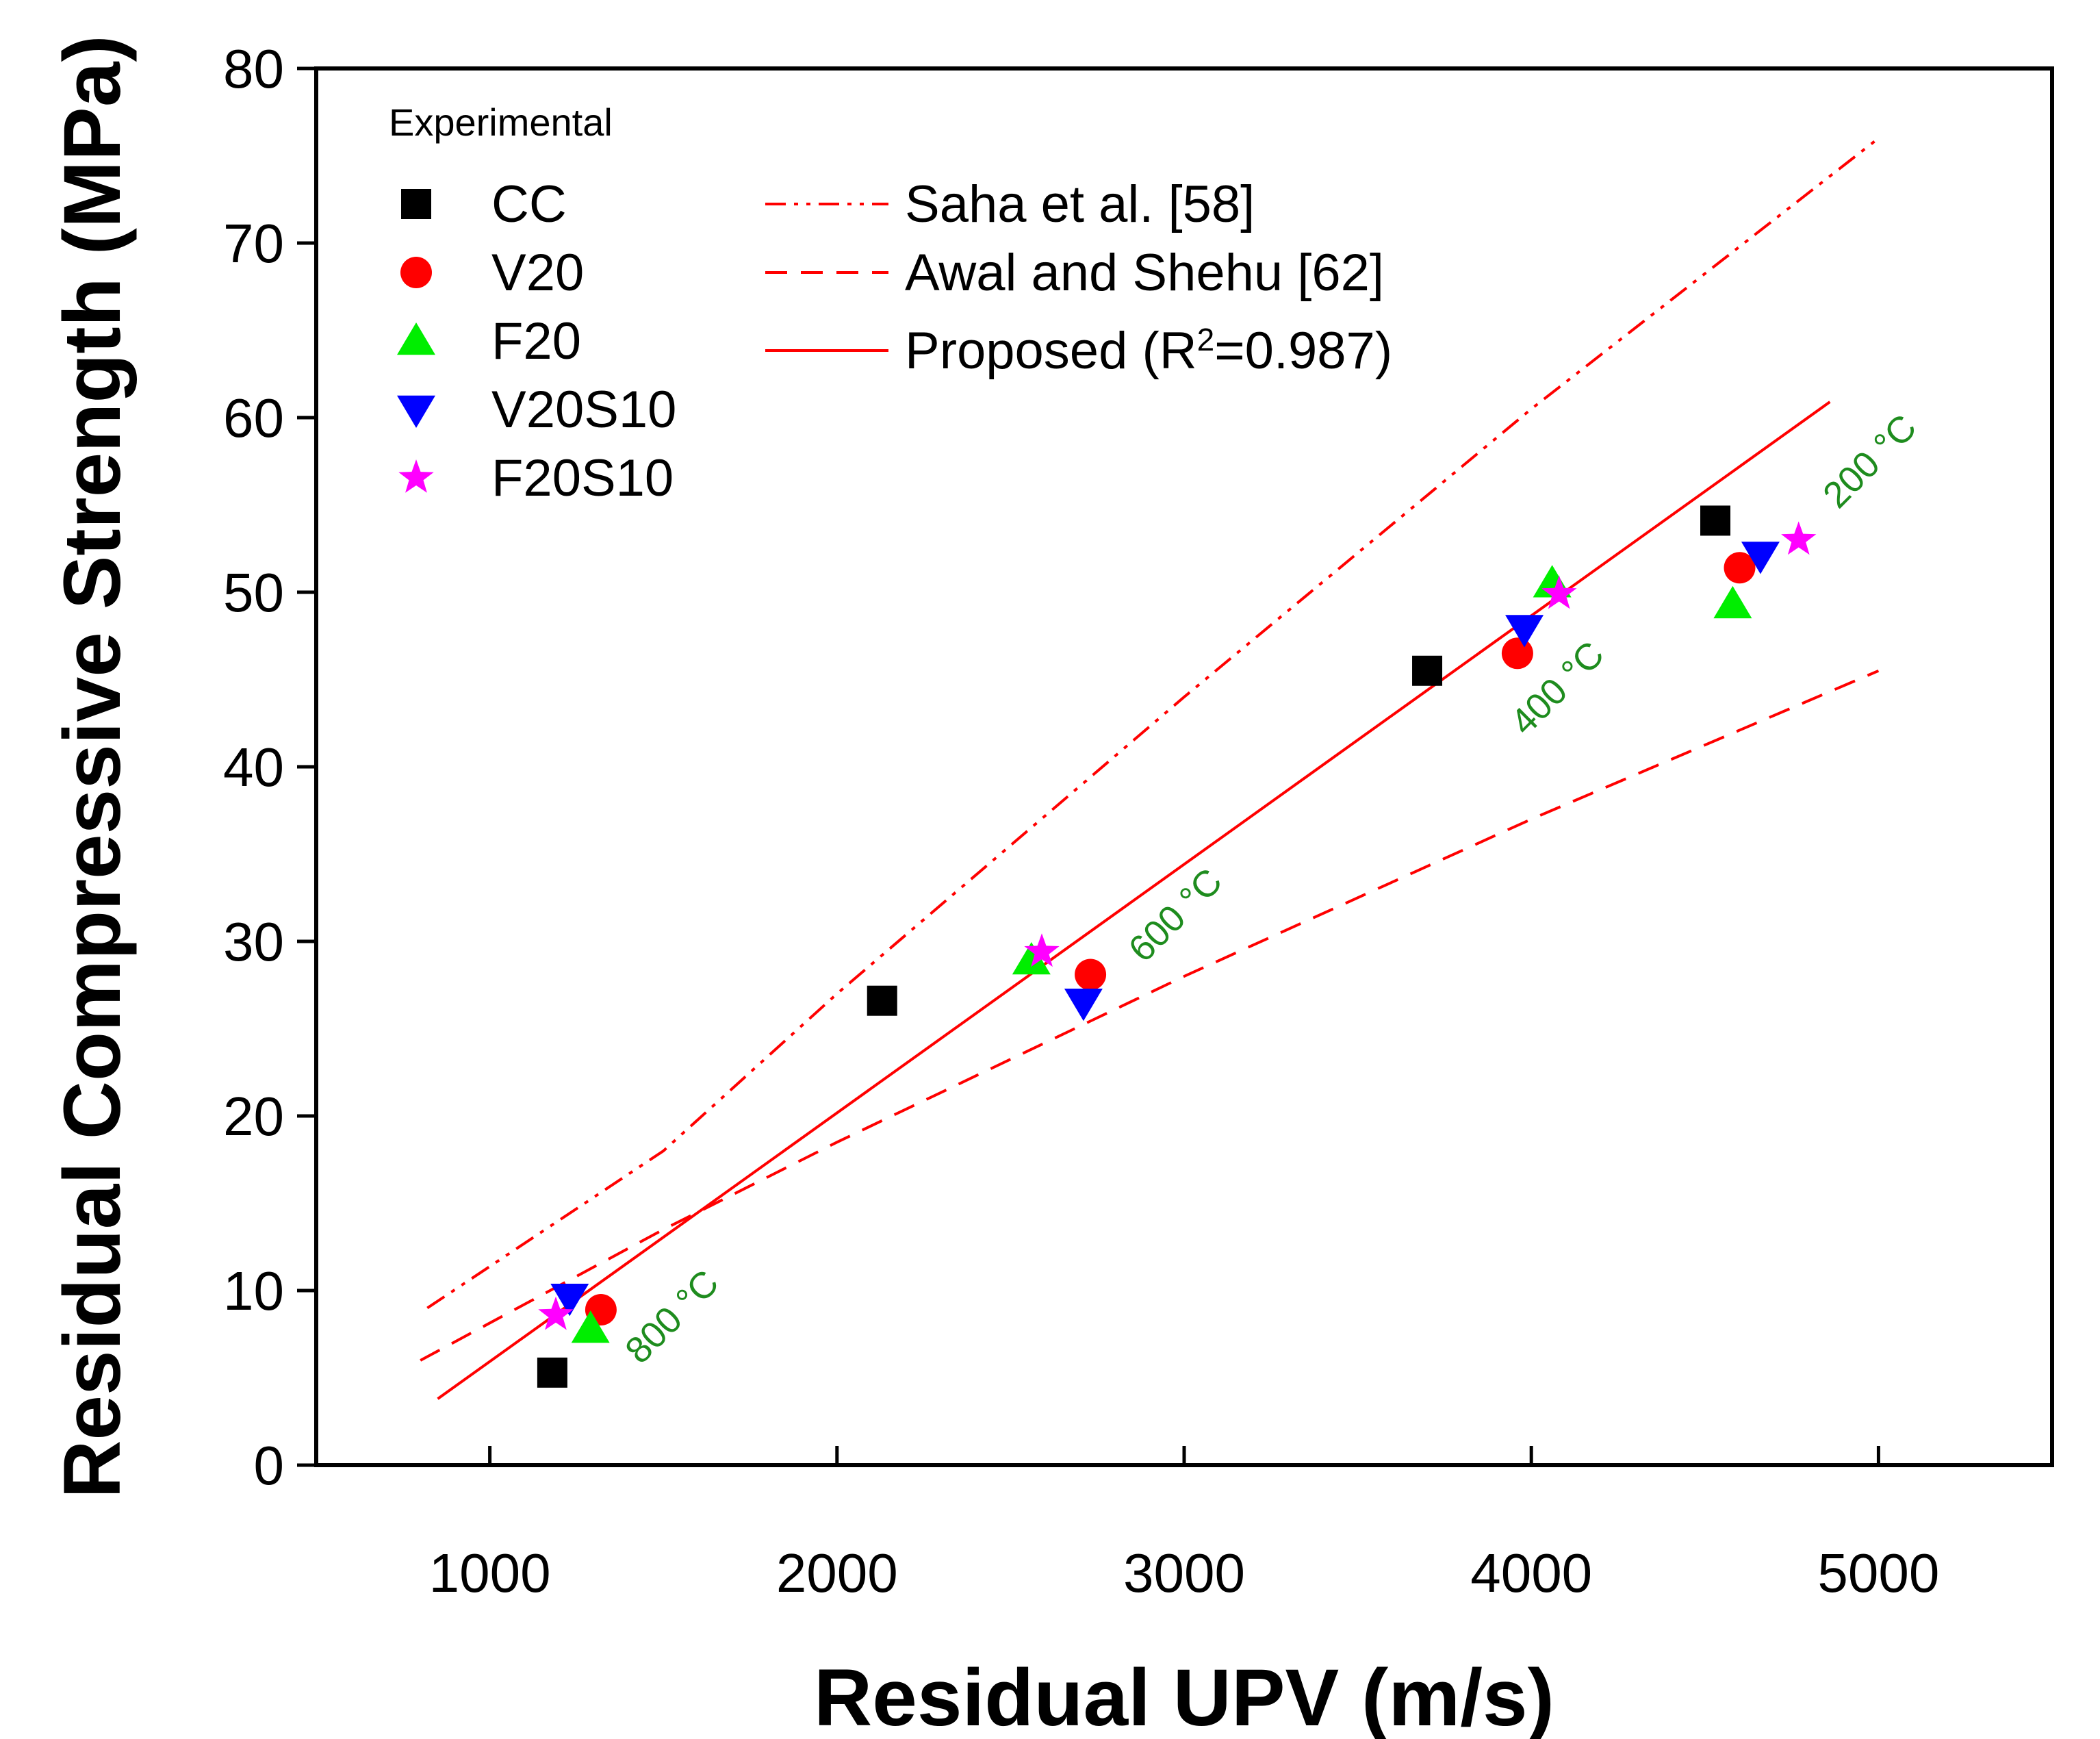 This screenshot has height=1739, width=2100. What do you see at coordinates (416, 204) in the screenshot?
I see `legend-marker-cc` at bounding box center [416, 204].